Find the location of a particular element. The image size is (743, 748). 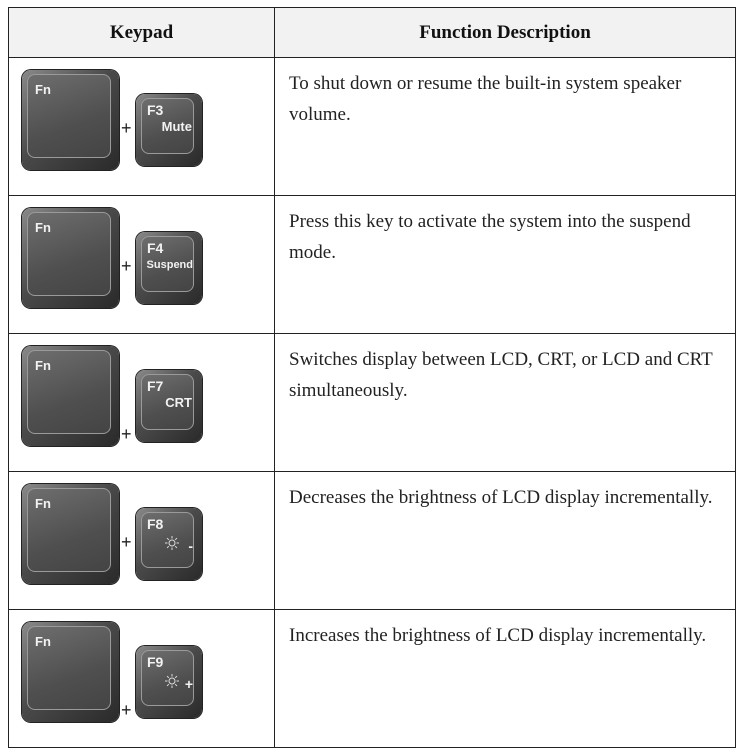

function-key: F3 Mute is located at coordinates (169, 130).